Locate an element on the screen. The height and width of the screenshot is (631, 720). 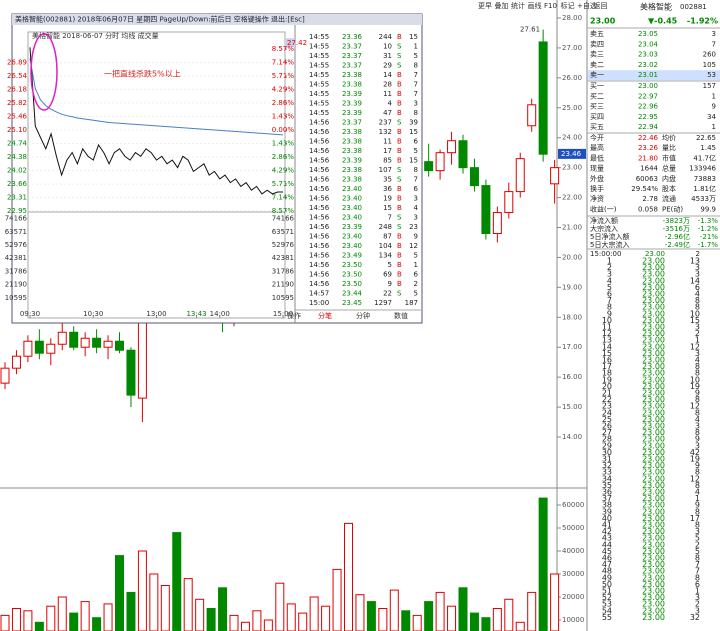
toolbar-button: 叠加 is located at coordinates (502, 5).